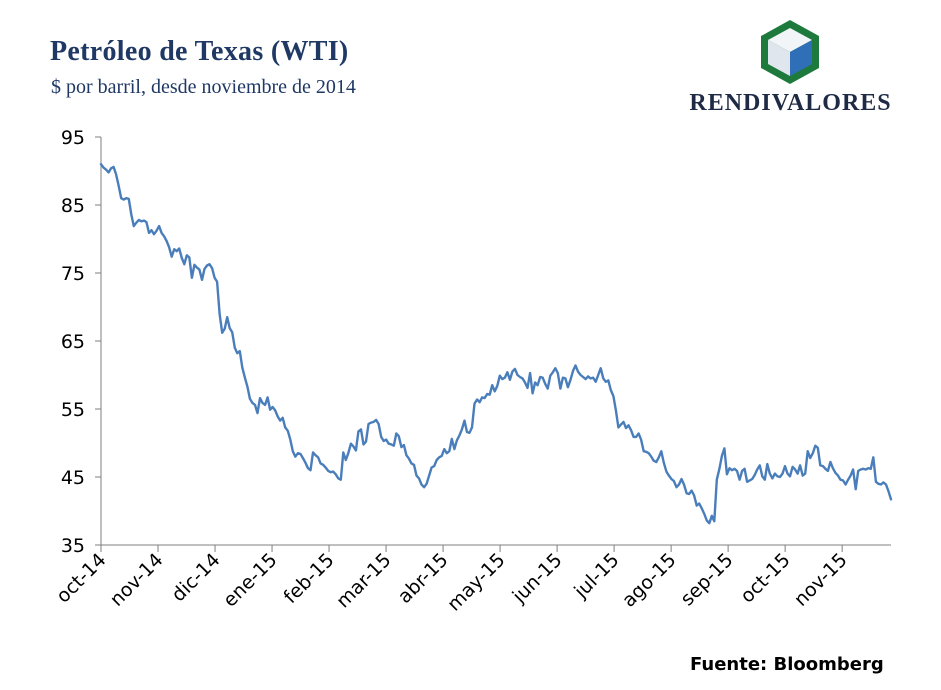 The image size is (941, 690). I want to click on y-tick-label: 55, so click(73, 410).